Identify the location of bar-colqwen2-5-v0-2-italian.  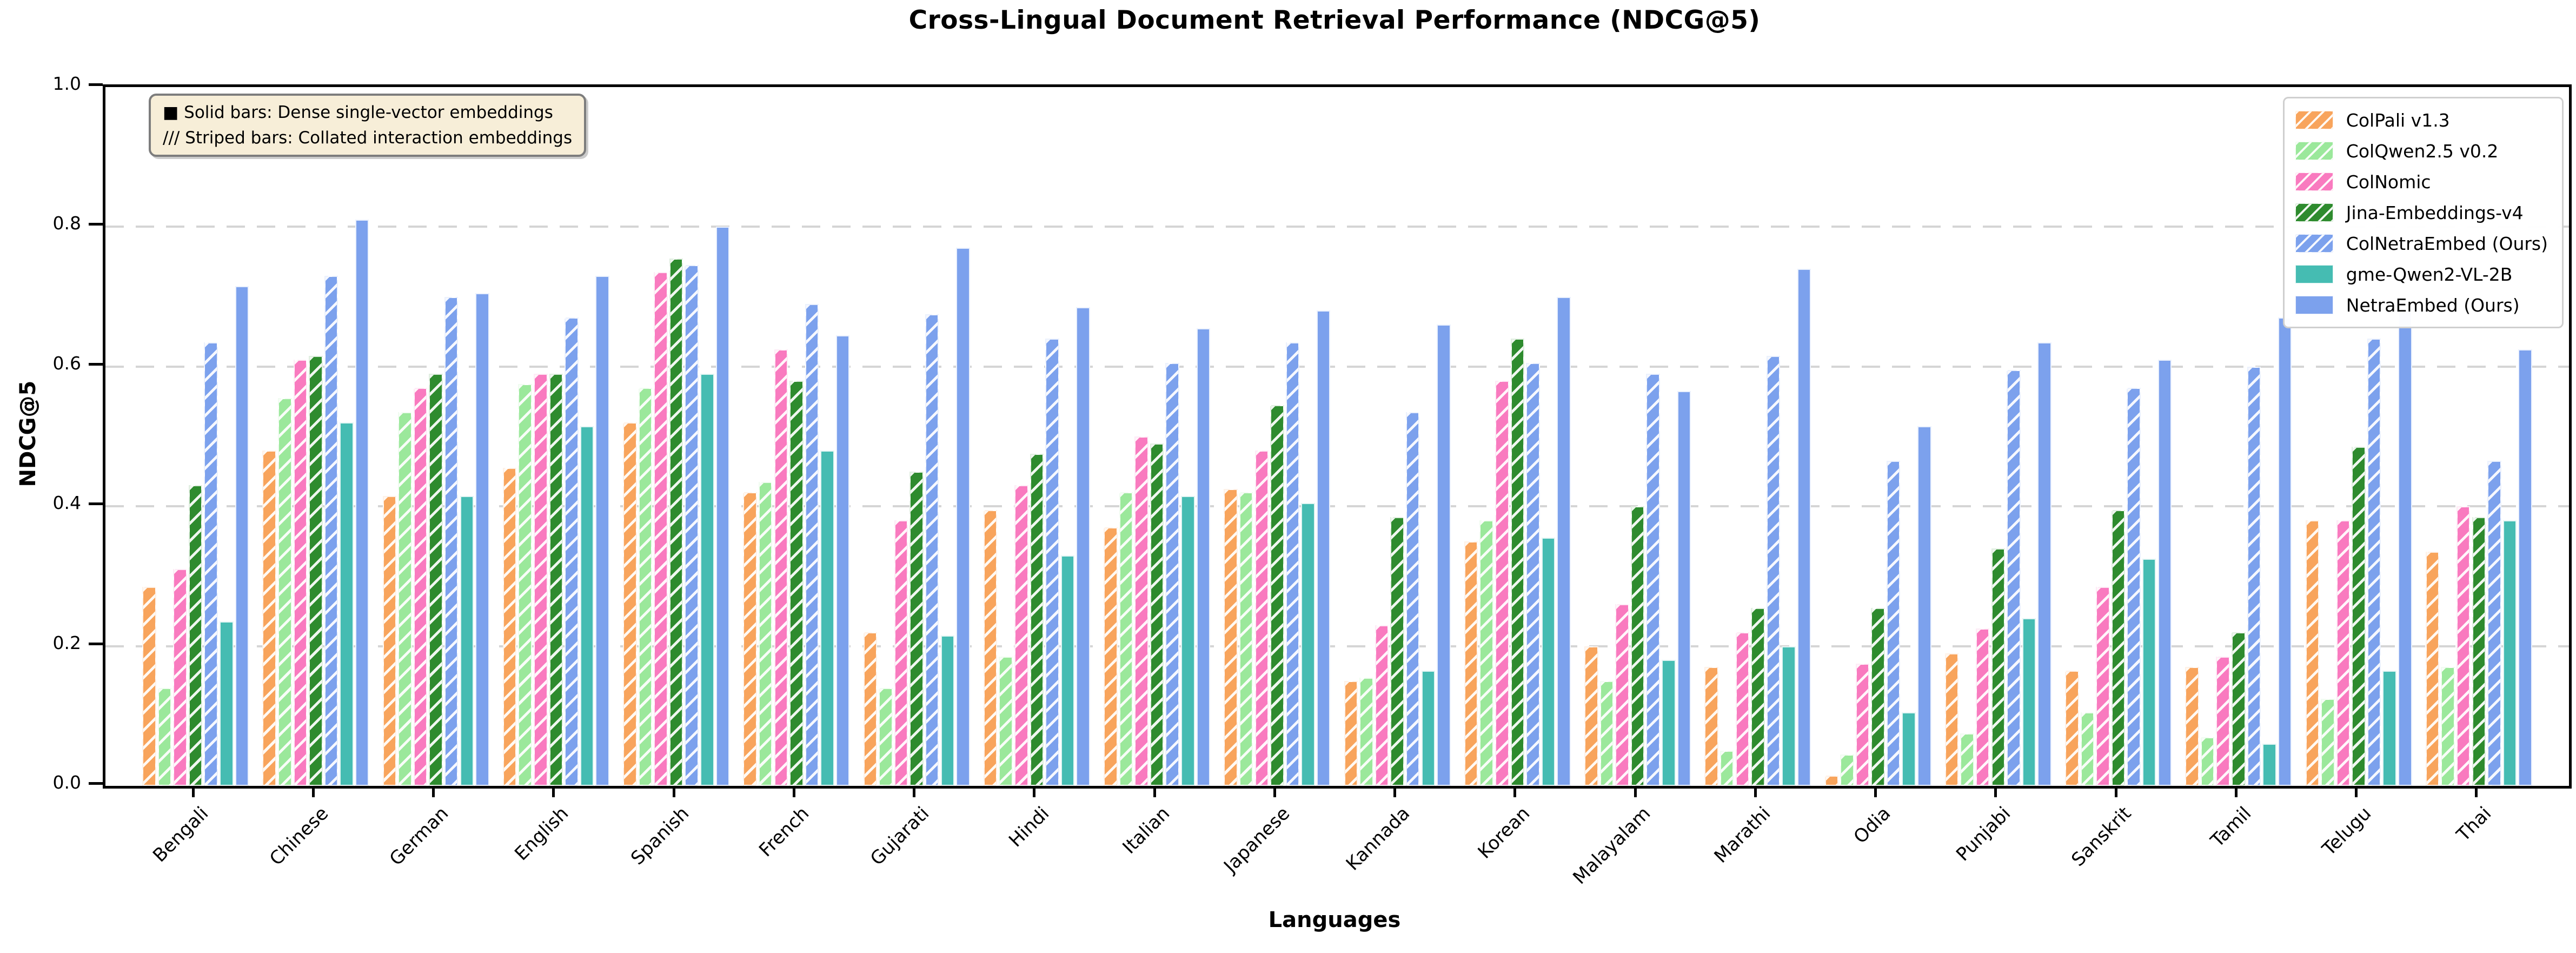
(1126, 639).